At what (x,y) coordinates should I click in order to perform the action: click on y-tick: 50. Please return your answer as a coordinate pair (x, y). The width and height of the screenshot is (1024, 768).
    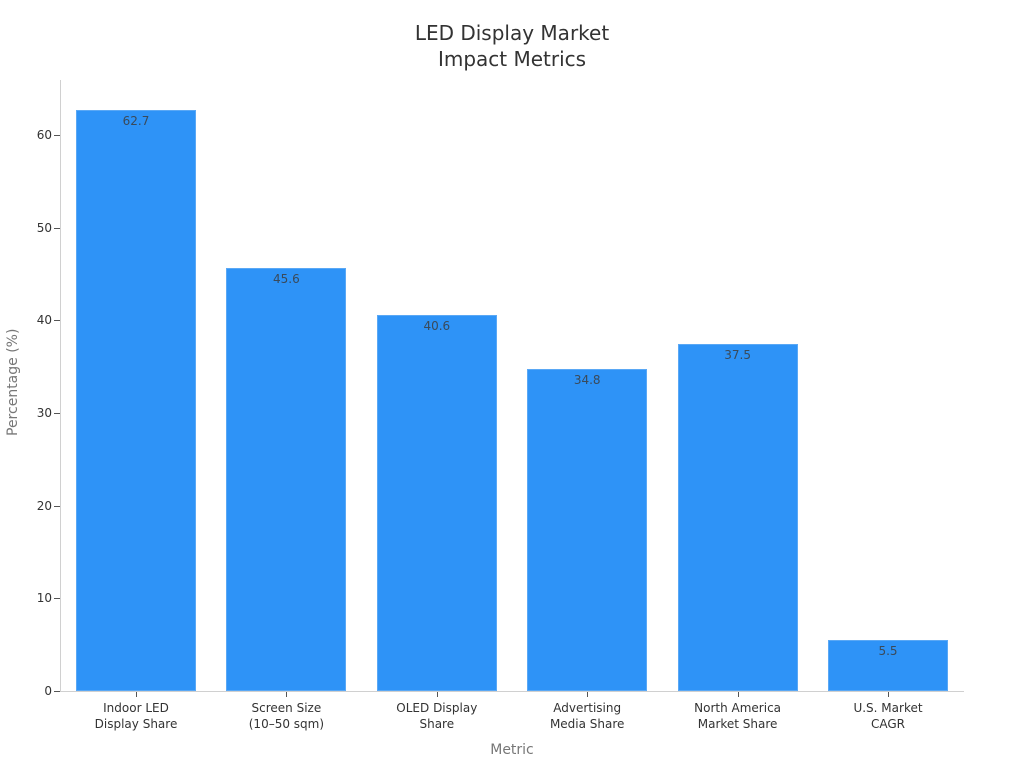
    Looking at the image, I should click on (31, 228).